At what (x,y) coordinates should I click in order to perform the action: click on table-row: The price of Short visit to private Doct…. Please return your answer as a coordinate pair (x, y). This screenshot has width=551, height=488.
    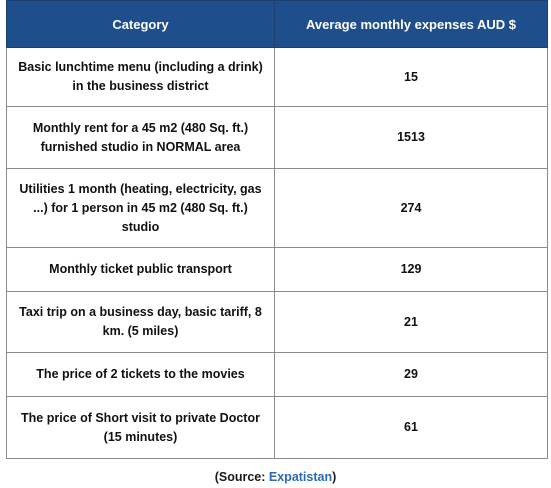
    Looking at the image, I should click on (277, 427).